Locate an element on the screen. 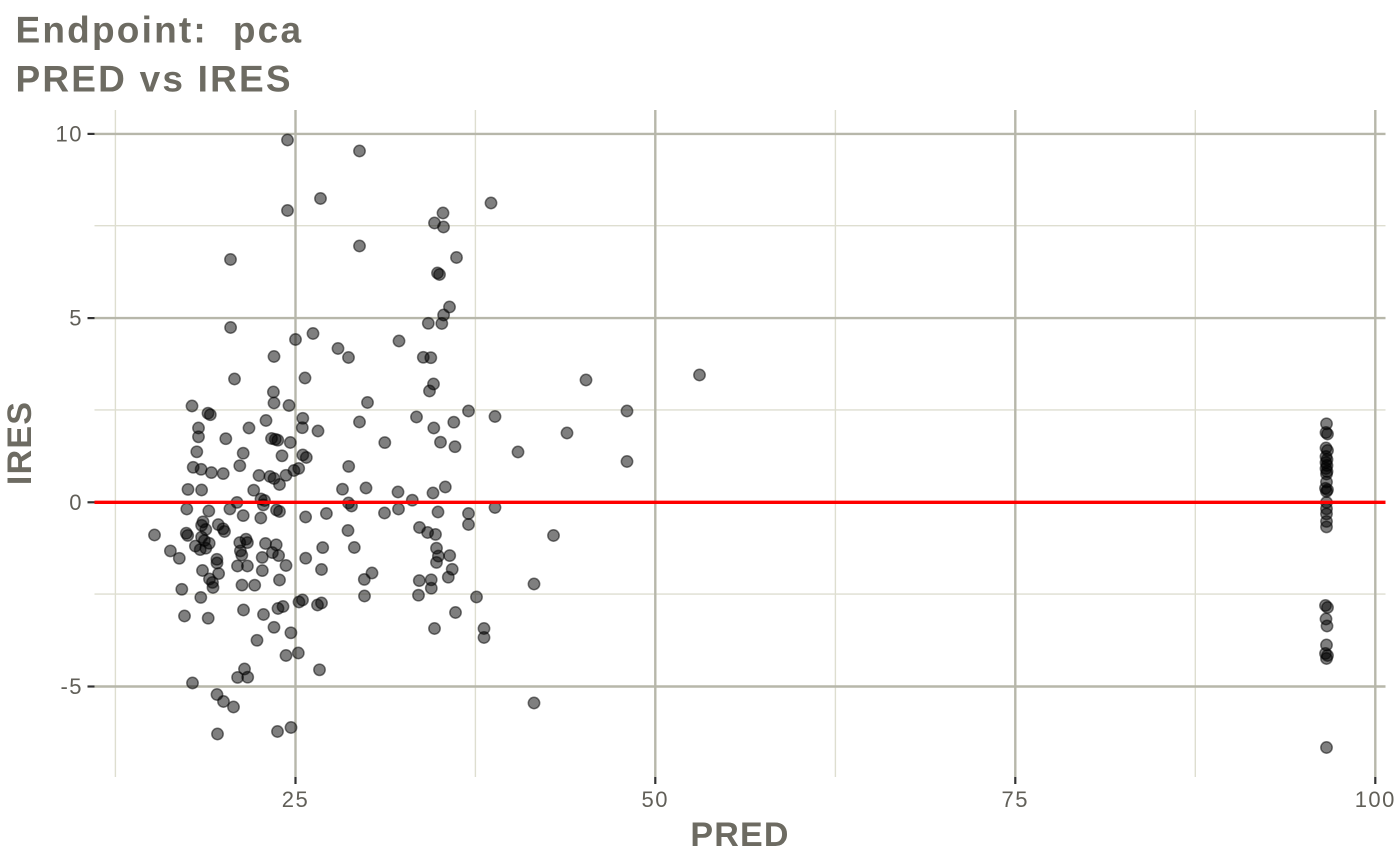  svg-text: 25 is located at coordinates (295, 799).